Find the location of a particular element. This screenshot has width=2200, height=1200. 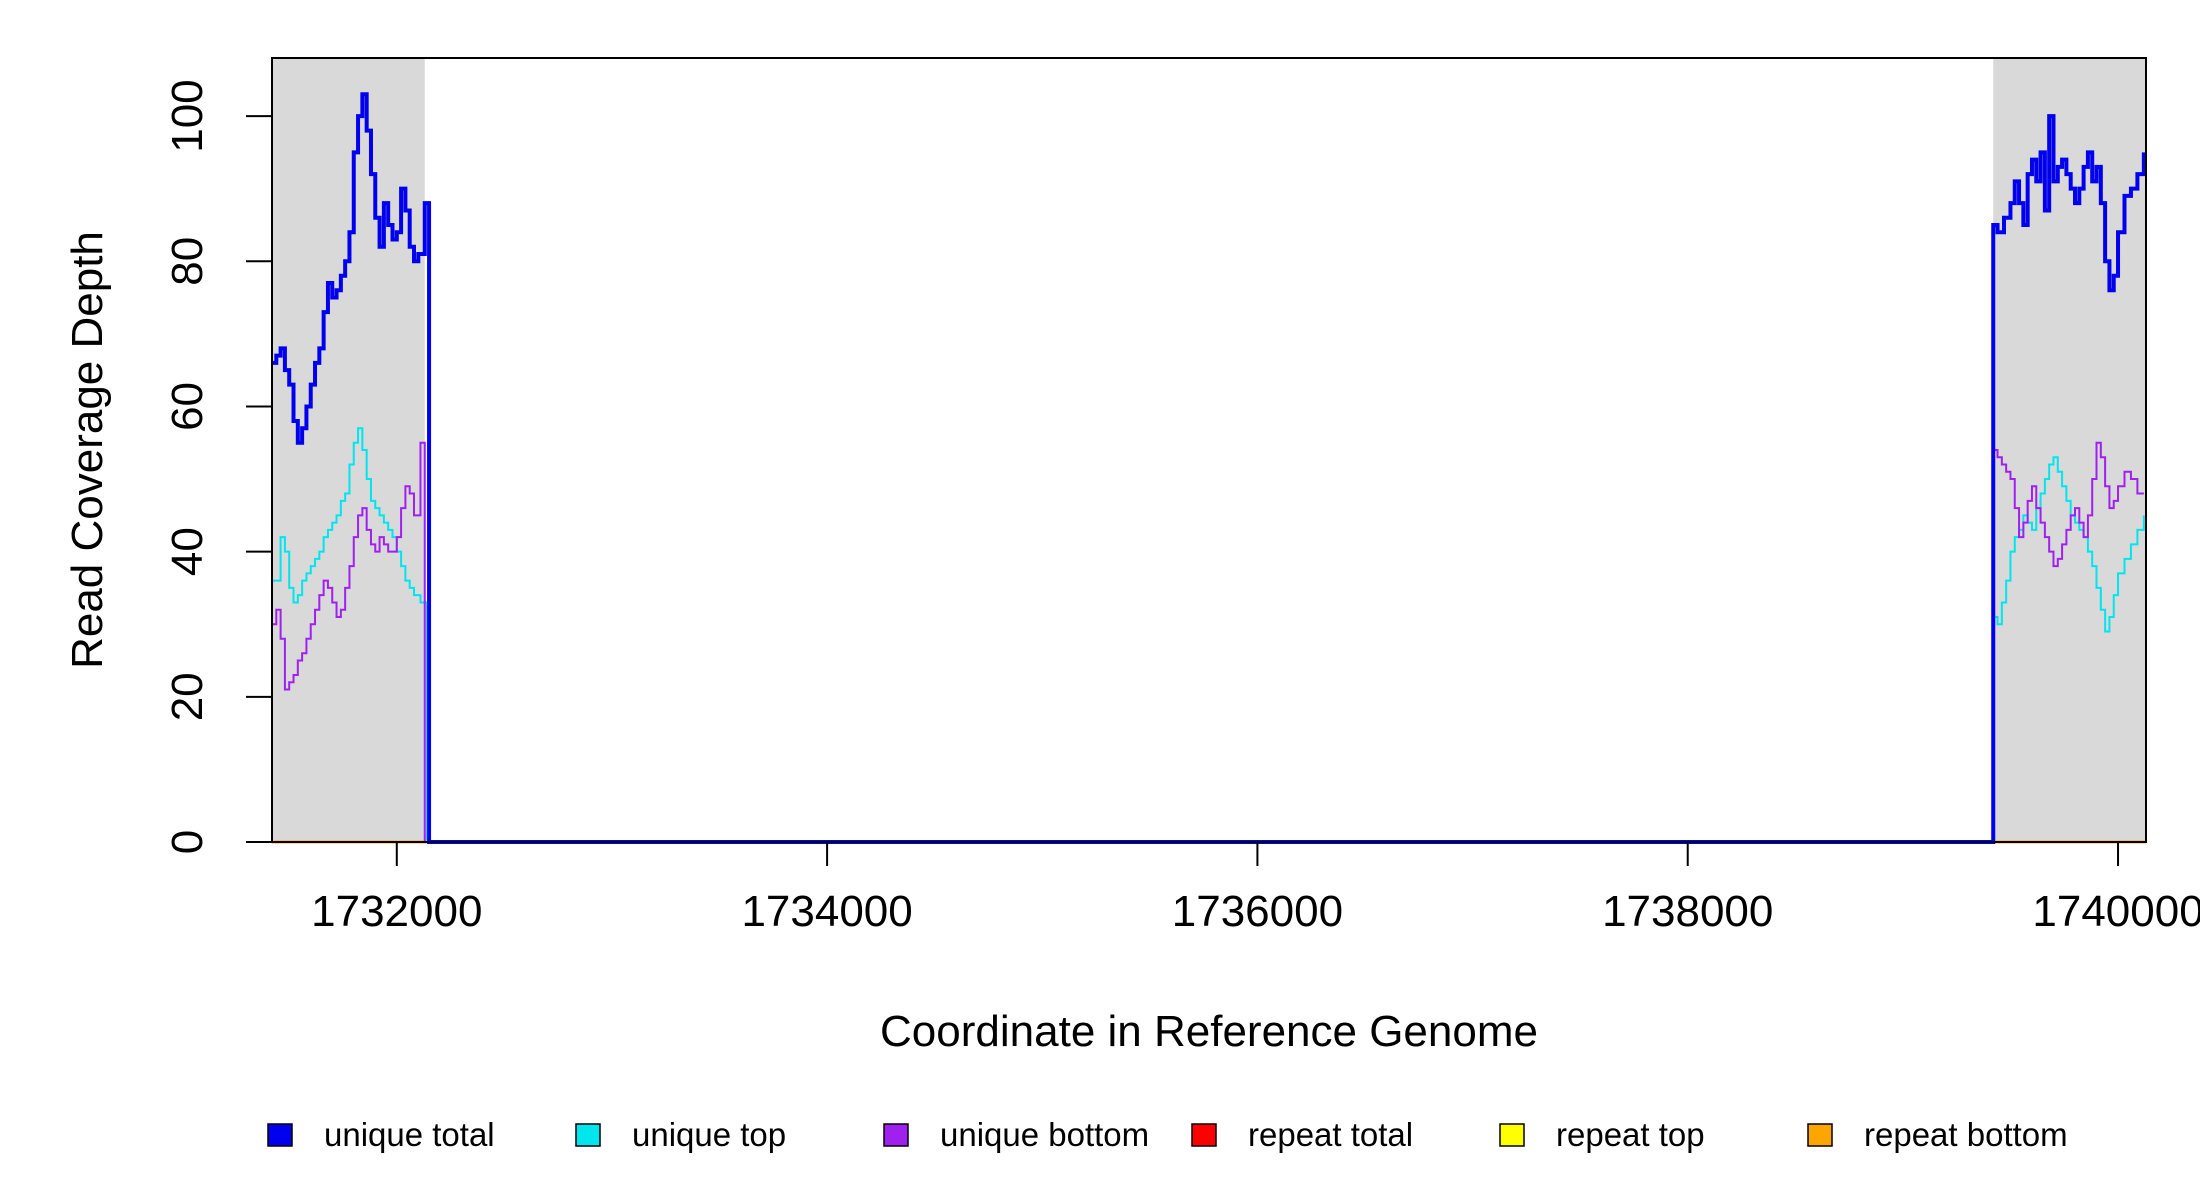

y-tick-label-0: 0 is located at coordinates (187, 842).